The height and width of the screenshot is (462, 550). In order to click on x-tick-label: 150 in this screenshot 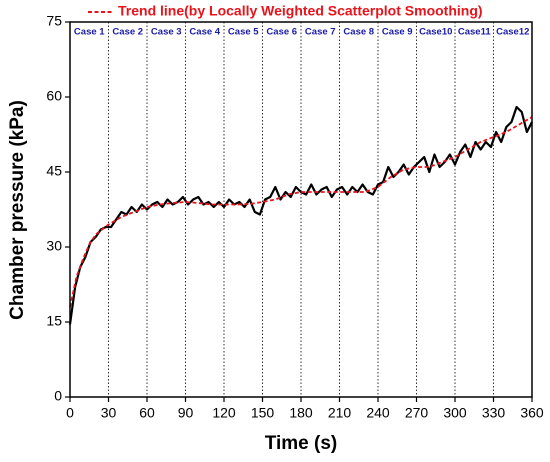, I will do `click(263, 413)`.